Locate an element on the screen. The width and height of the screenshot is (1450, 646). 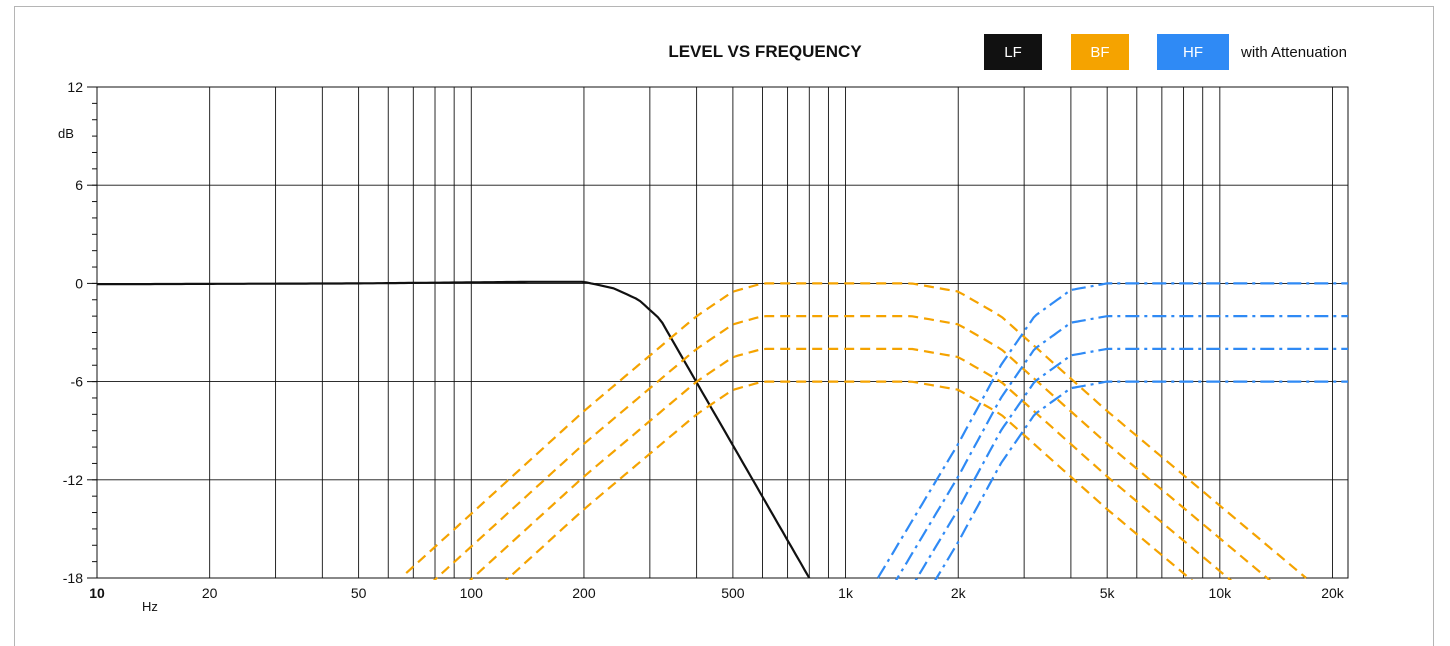
x-tick-label: 20 is located at coordinates (210, 593).